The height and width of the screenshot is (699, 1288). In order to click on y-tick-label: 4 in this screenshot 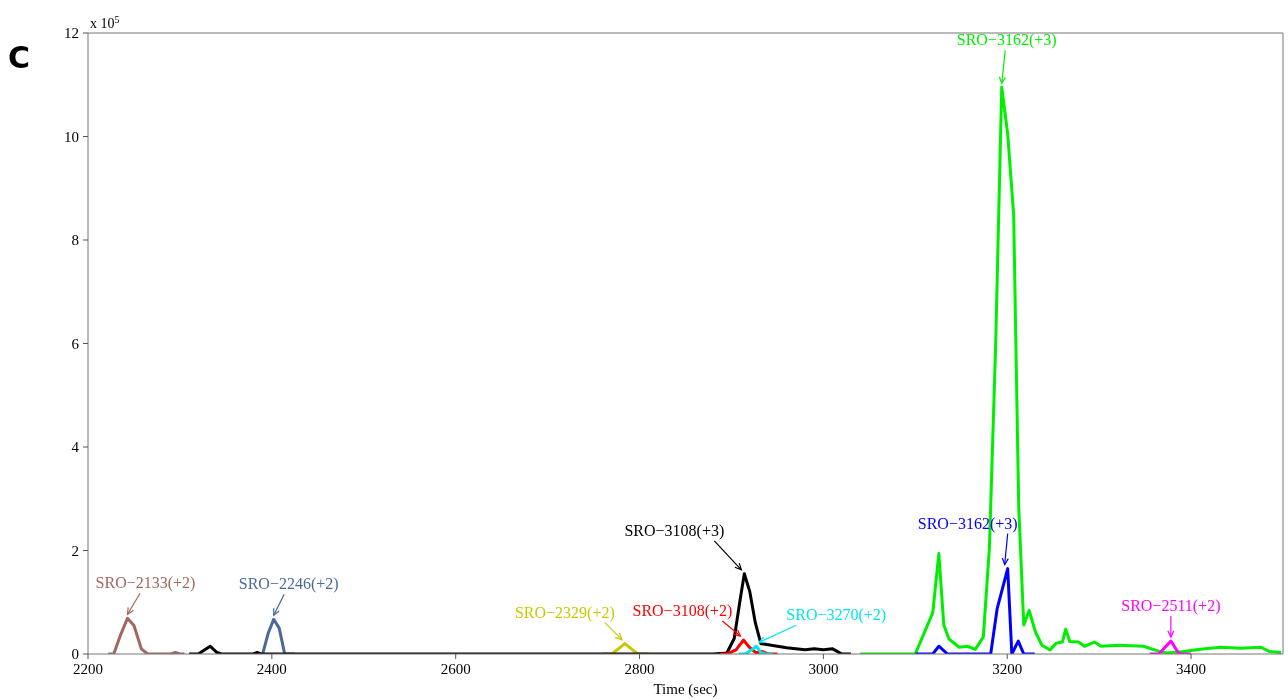, I will do `click(75, 447)`.